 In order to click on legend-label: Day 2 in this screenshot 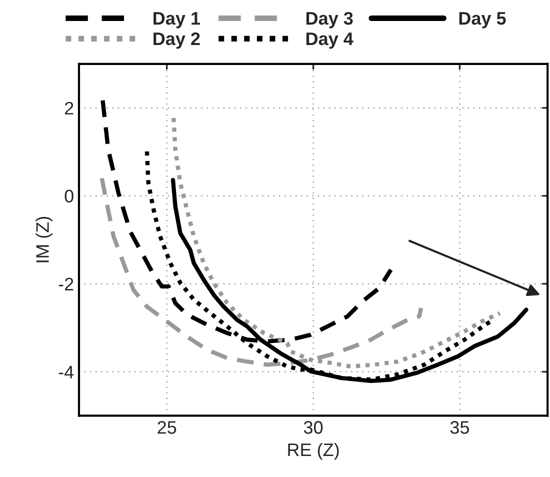, I will do `click(177, 40)`.